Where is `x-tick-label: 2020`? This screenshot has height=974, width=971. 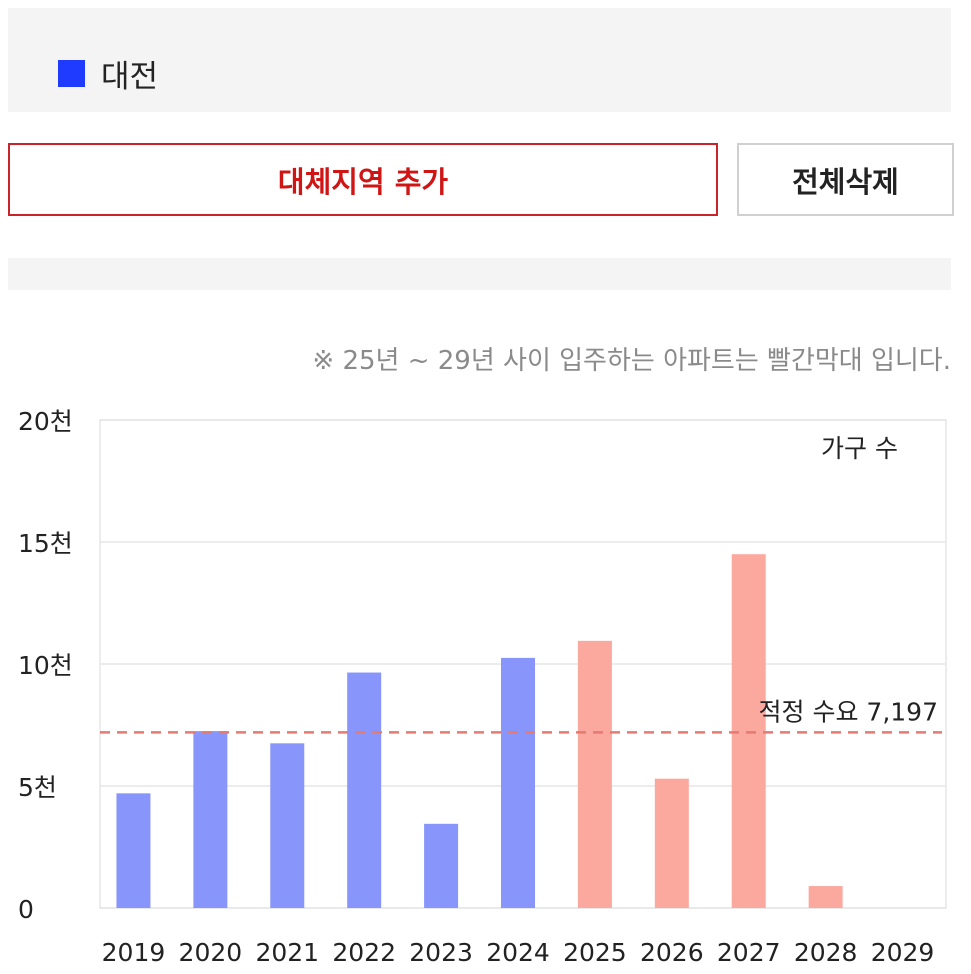 x-tick-label: 2020 is located at coordinates (211, 952).